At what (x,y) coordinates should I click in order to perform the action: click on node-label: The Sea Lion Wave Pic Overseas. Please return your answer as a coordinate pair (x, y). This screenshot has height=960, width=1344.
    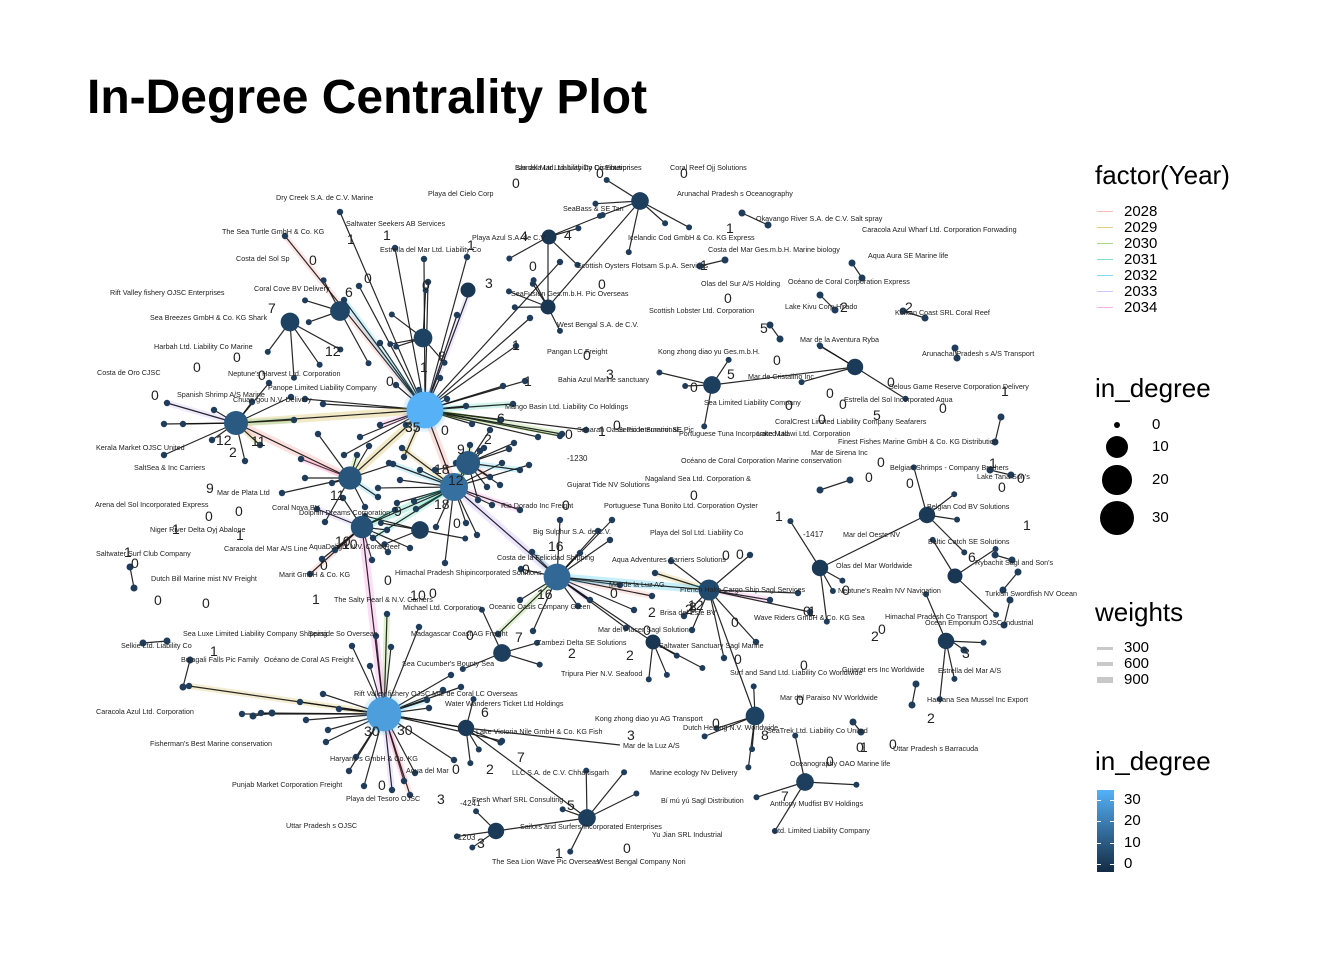
    Looking at the image, I should click on (546, 861).